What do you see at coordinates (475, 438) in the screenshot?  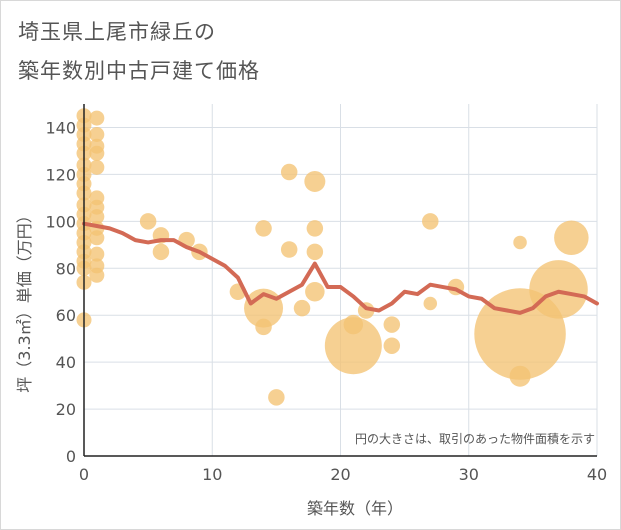 I see `size-legend-note: 円の大きさは、取引のあった物件面積を示す` at bounding box center [475, 438].